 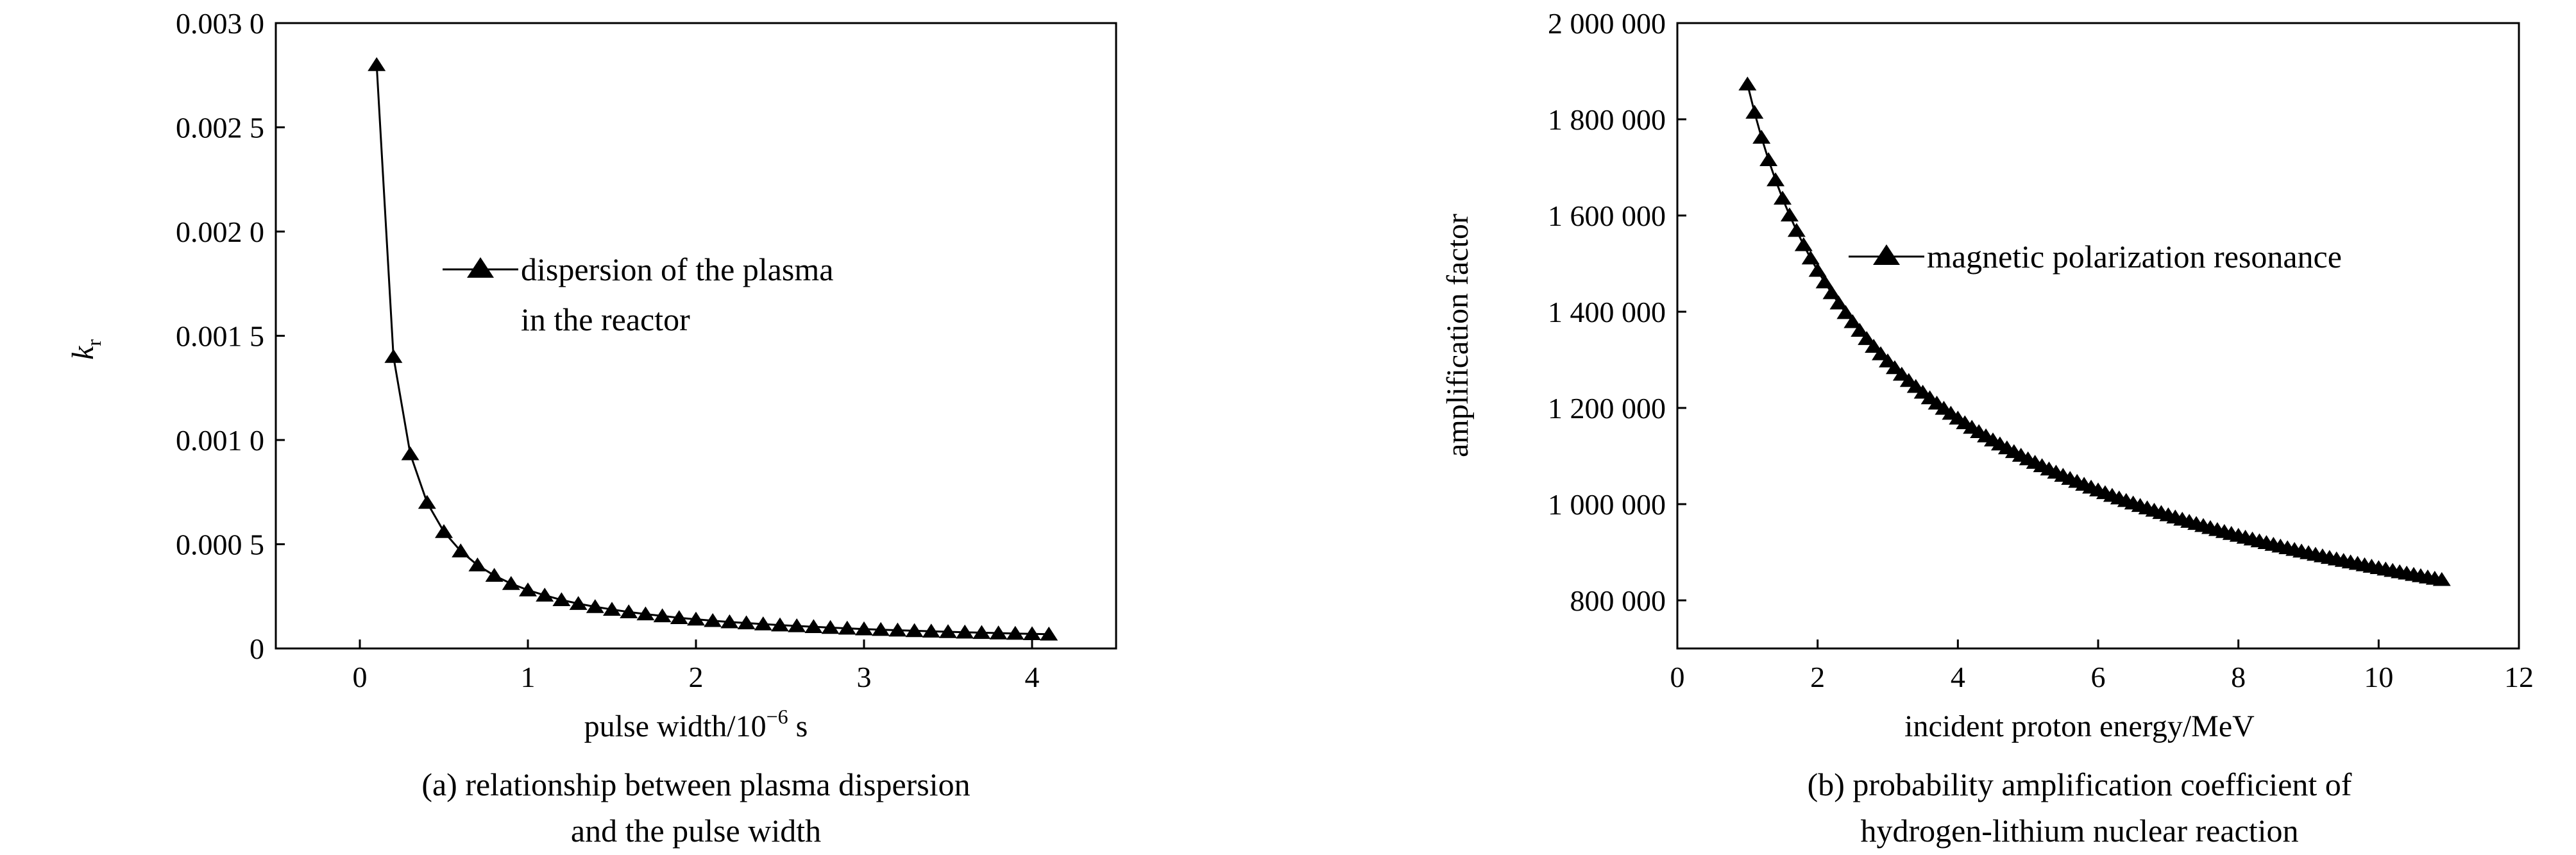 What do you see at coordinates (480, 267) in the screenshot?
I see `chart-a-legend-marker` at bounding box center [480, 267].